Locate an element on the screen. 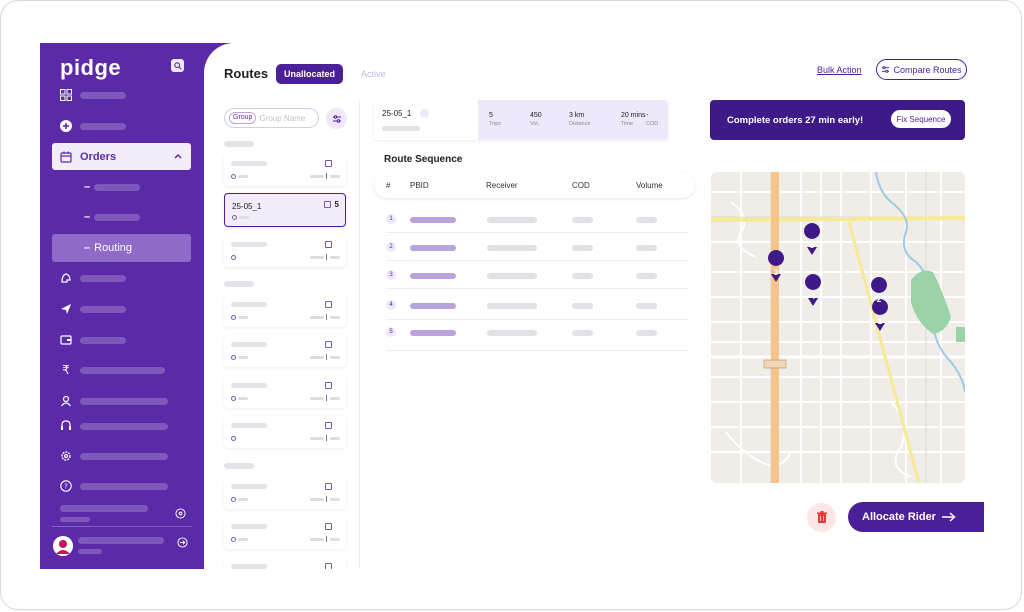 The height and width of the screenshot is (612, 1024). sidebar-item-routing-label: Routing is located at coordinates (113, 248).